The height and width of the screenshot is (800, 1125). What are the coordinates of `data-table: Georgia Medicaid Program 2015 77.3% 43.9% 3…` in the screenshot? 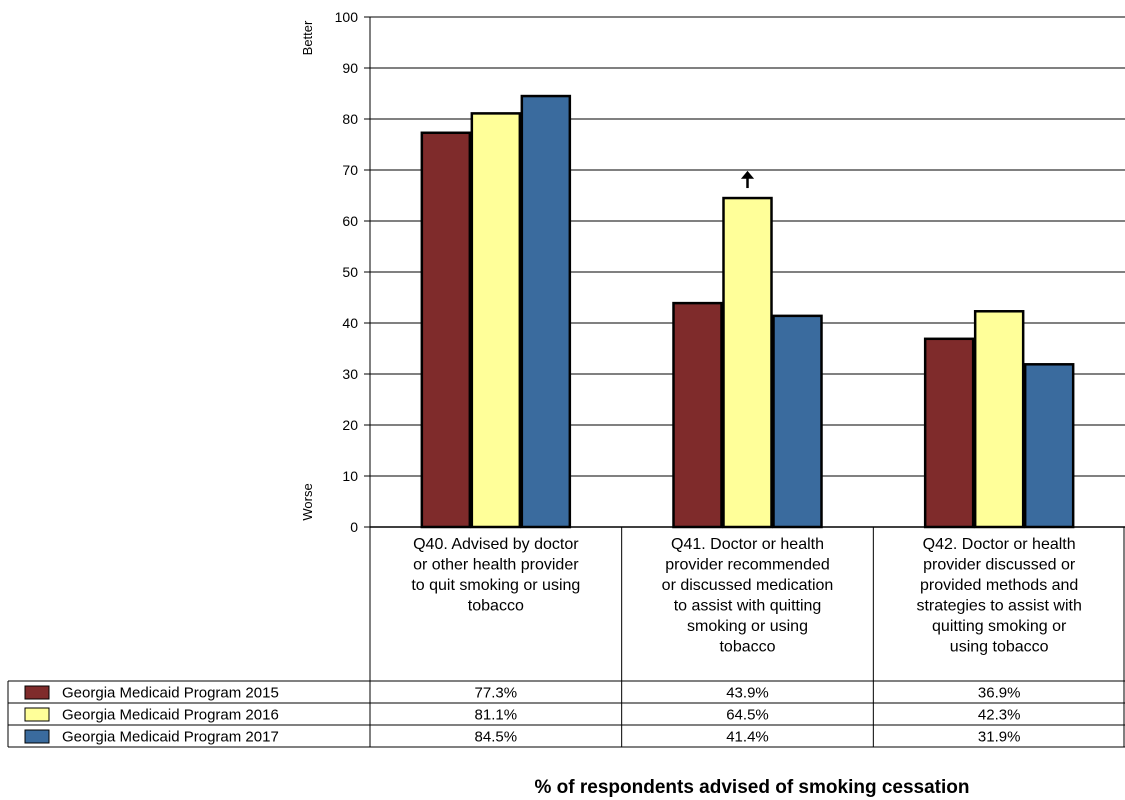 It's located at (566, 714).